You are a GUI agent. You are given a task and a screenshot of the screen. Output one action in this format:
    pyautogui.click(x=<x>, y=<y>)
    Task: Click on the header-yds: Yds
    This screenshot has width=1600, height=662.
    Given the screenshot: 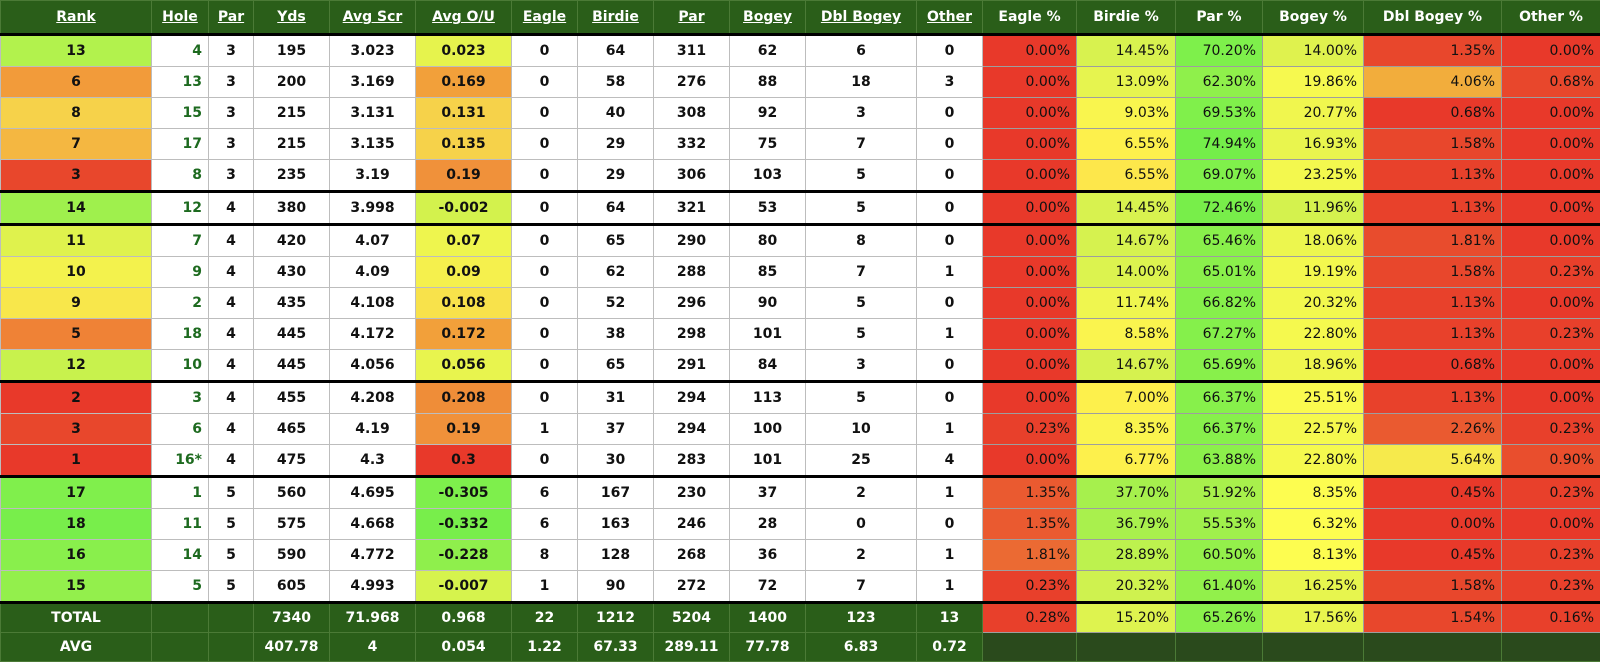 What is the action you would take?
    pyautogui.click(x=292, y=18)
    